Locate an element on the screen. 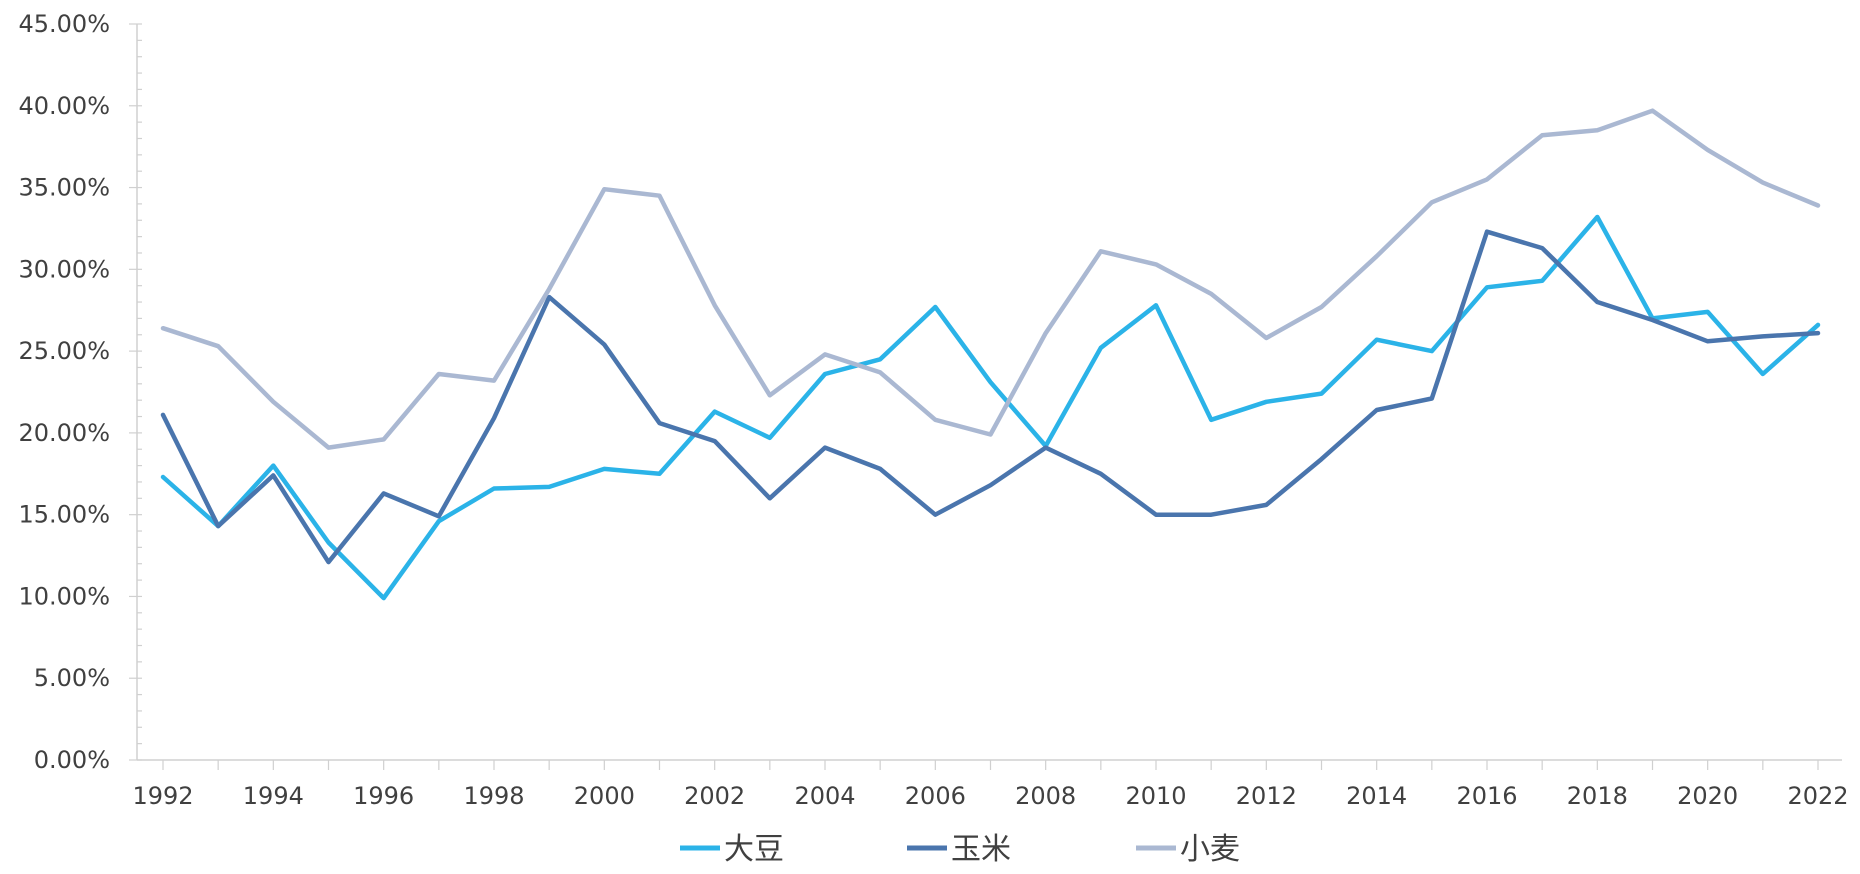  y-tick-label: 35.00% is located at coordinates (64, 188).